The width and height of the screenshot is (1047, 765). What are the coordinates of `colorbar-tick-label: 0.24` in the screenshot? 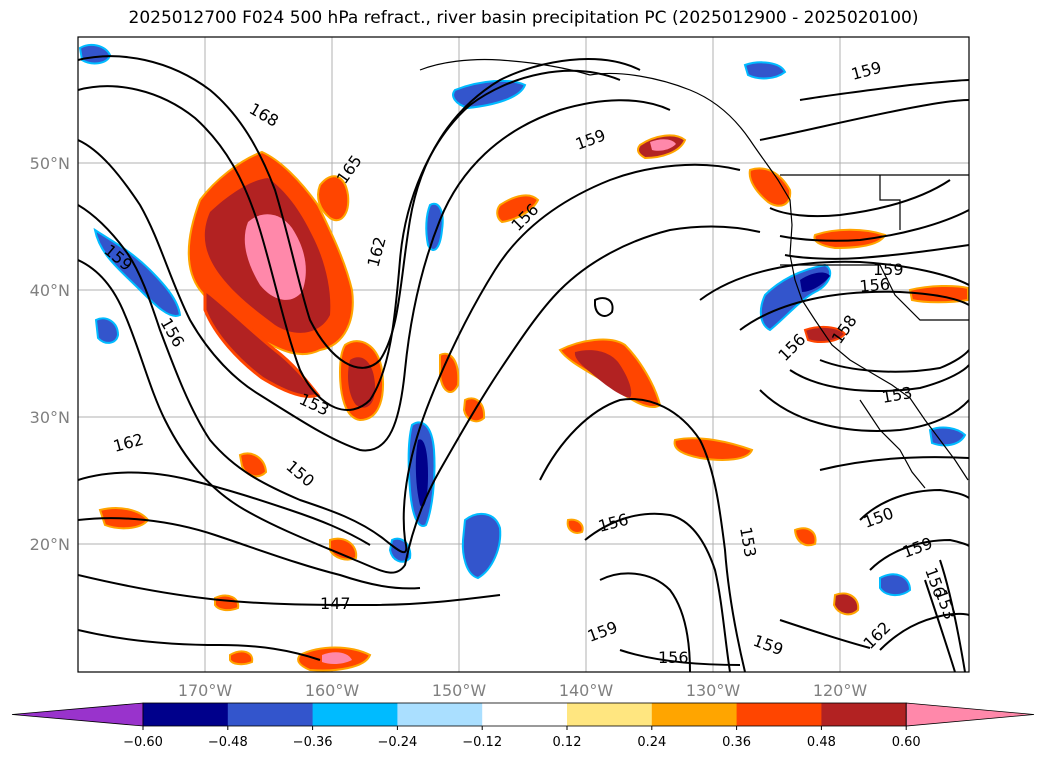 It's located at (651, 742).